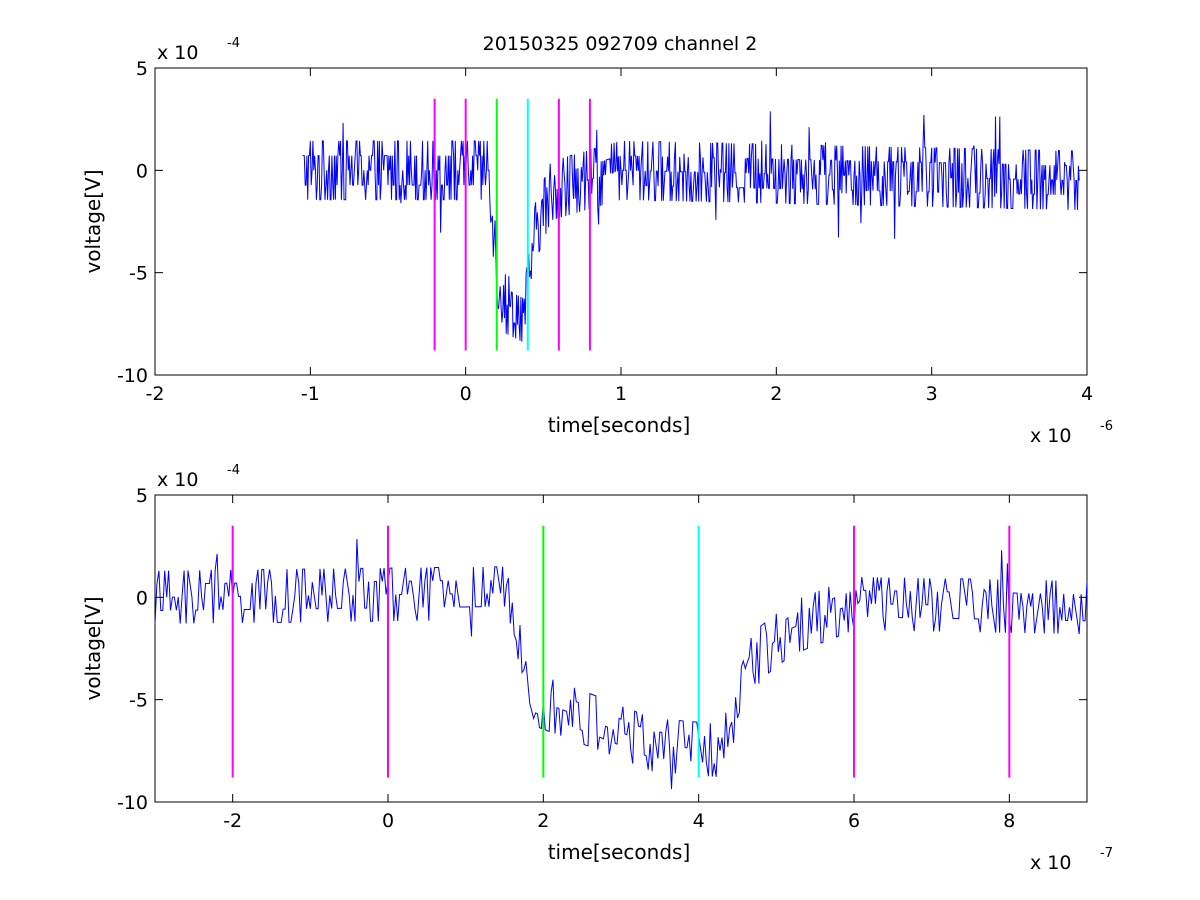 The width and height of the screenshot is (1200, 900). Describe the element at coordinates (932, 394) in the screenshot. I see `x-tick-label: 3` at that location.